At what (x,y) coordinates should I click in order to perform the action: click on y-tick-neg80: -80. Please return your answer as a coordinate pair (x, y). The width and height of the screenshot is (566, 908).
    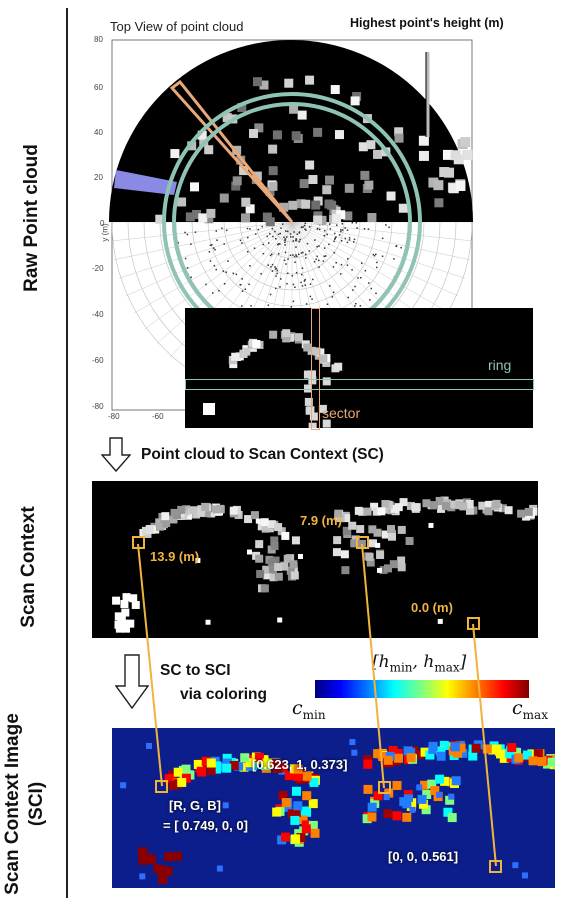
    Looking at the image, I should click on (98, 406).